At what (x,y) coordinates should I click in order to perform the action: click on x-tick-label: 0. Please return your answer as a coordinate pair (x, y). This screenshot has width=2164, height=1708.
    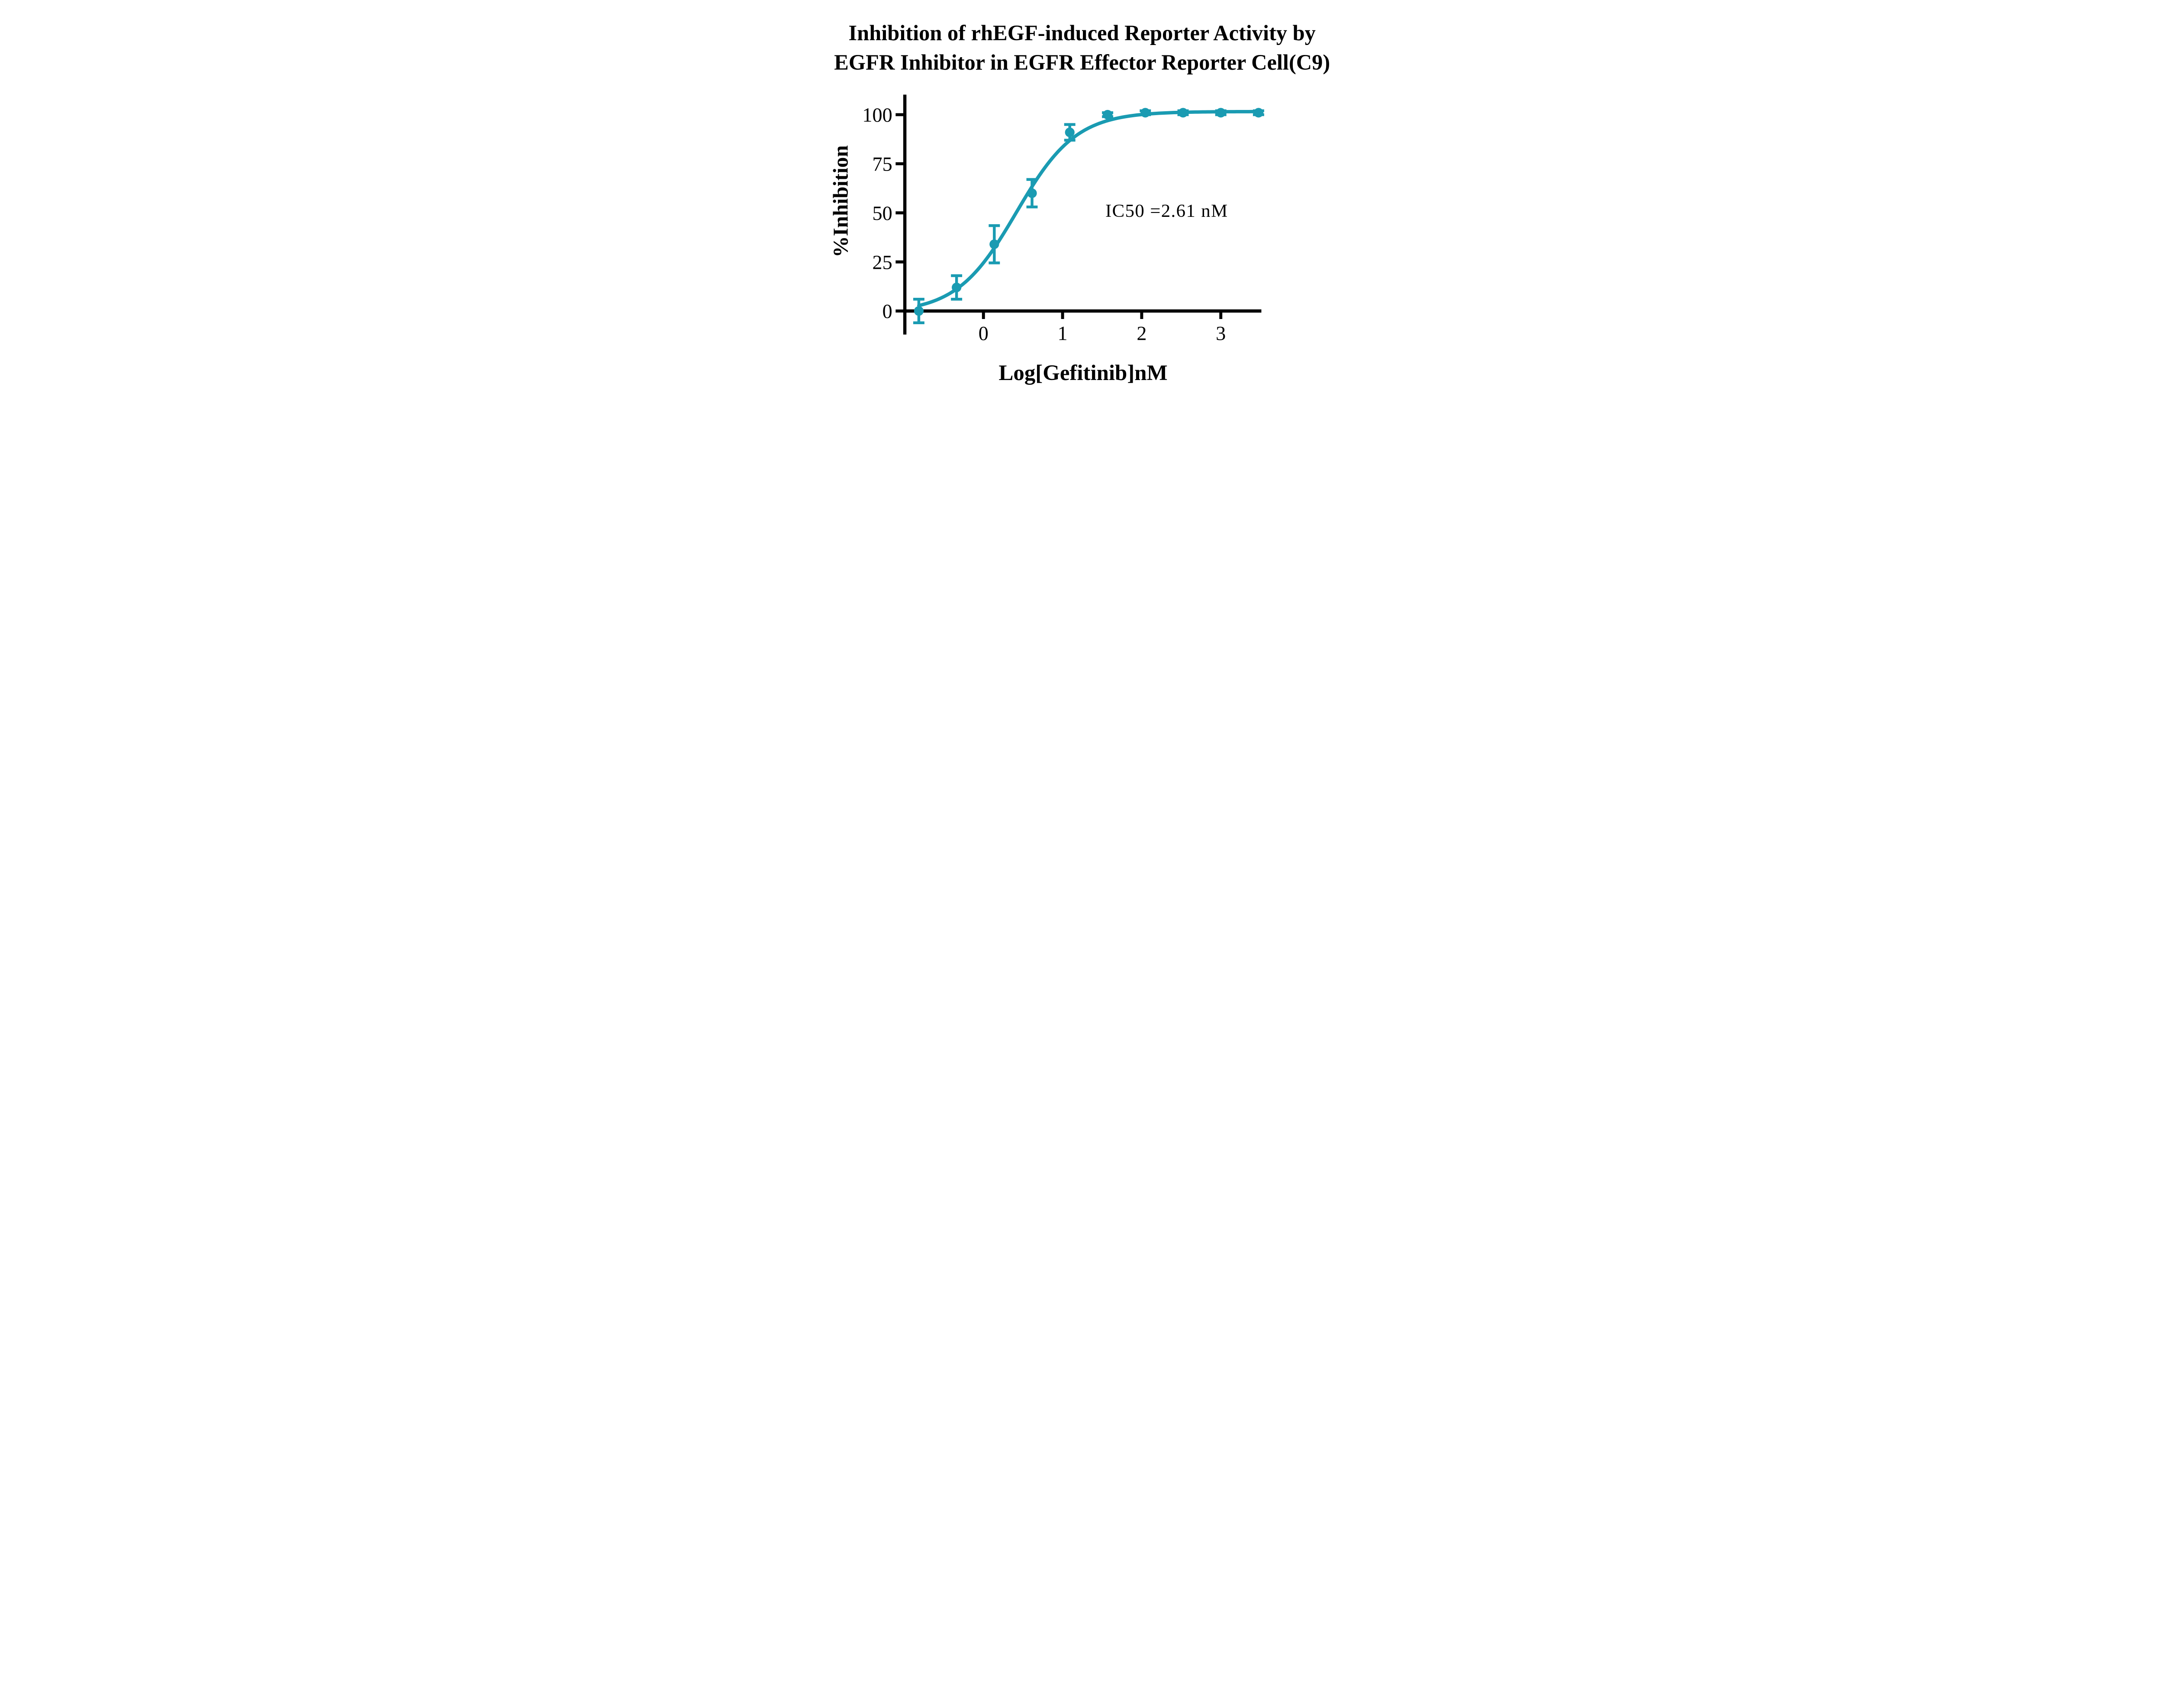
    Looking at the image, I should click on (984, 334).